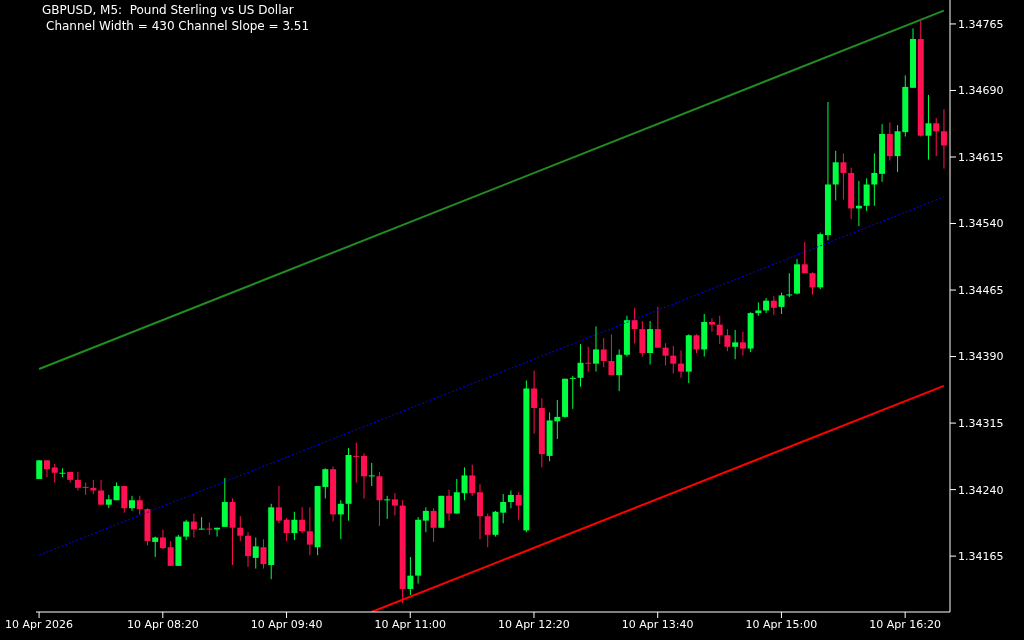 This screenshot has width=1024, height=640. Describe the element at coordinates (981, 91) in the screenshot. I see `y-tick-label: 1.34690` at that location.